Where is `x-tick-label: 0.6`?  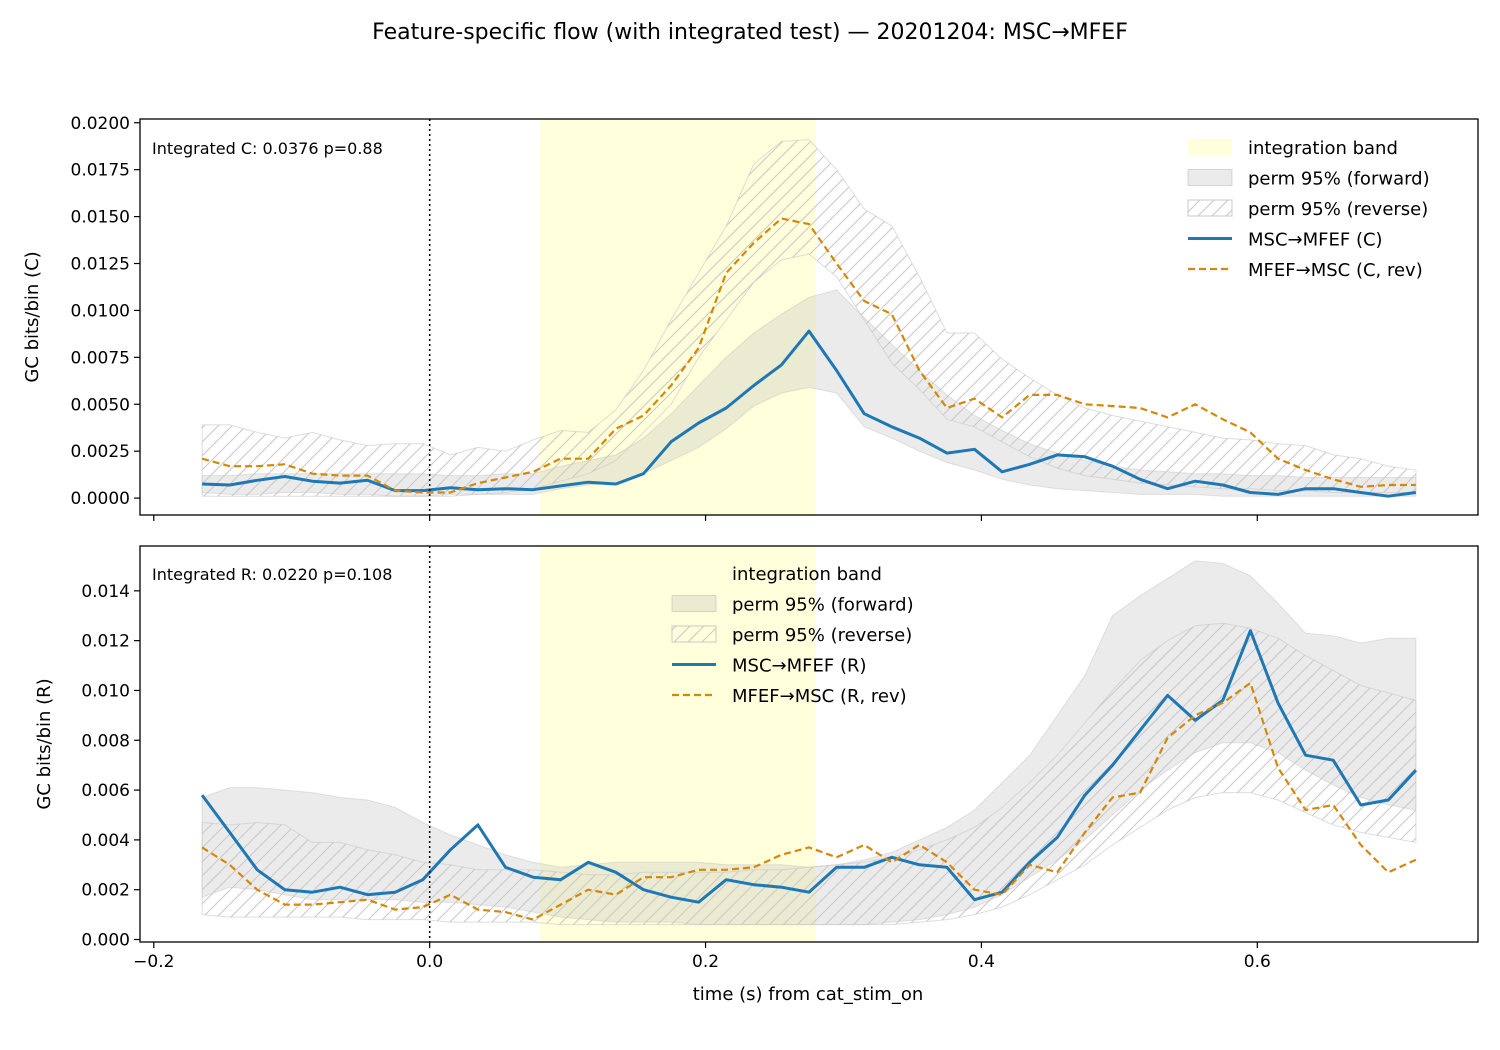 x-tick-label: 0.6 is located at coordinates (1257, 962).